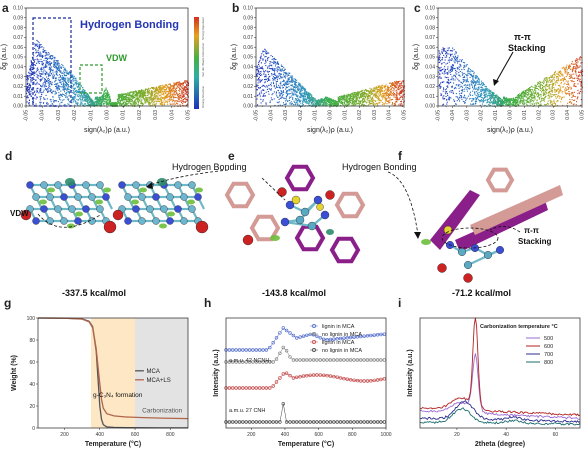 The height and width of the screenshot is (467, 587). What do you see at coordinates (248, 87) in the screenshot?
I see `y-tick-label: 0.02` at bounding box center [248, 87].